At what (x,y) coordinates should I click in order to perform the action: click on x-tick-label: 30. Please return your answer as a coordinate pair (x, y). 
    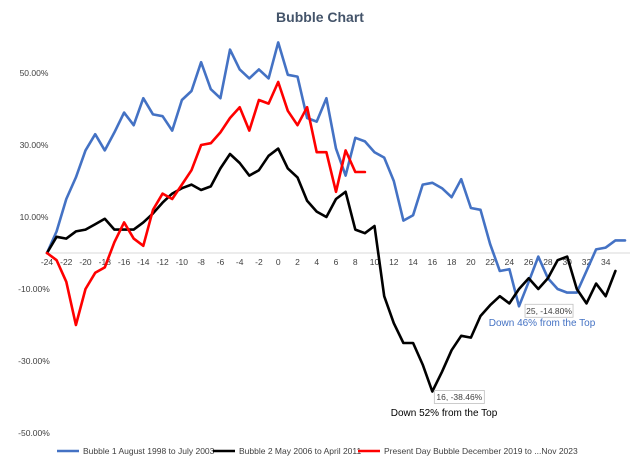
    Looking at the image, I should click on (567, 262).